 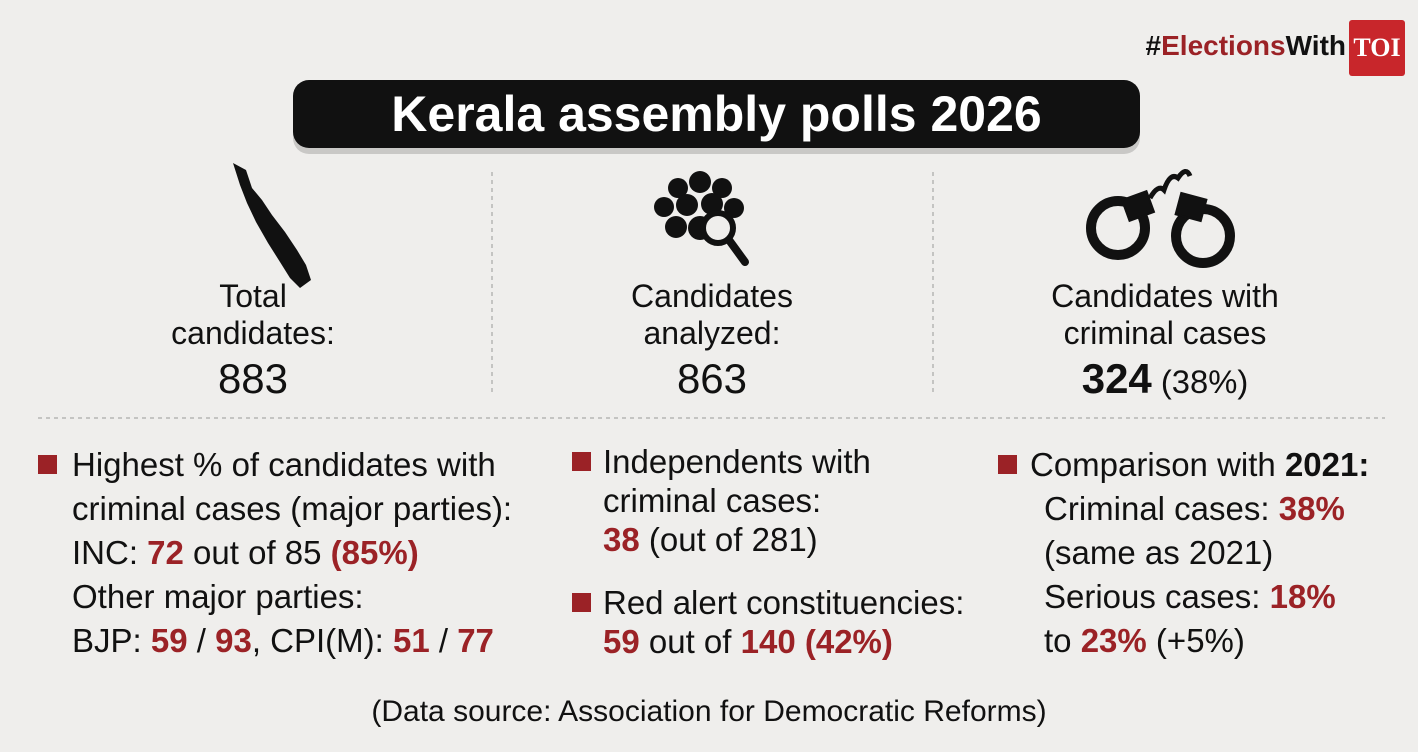 What do you see at coordinates (1113, 640) in the screenshot?
I see `text-segment: 23%` at bounding box center [1113, 640].